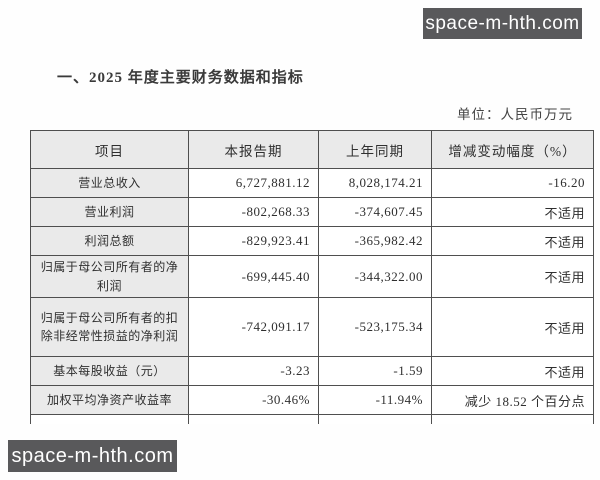  Describe the element at coordinates (109, 183) in the screenshot. I see `row-item-label: 营业总收入` at that location.